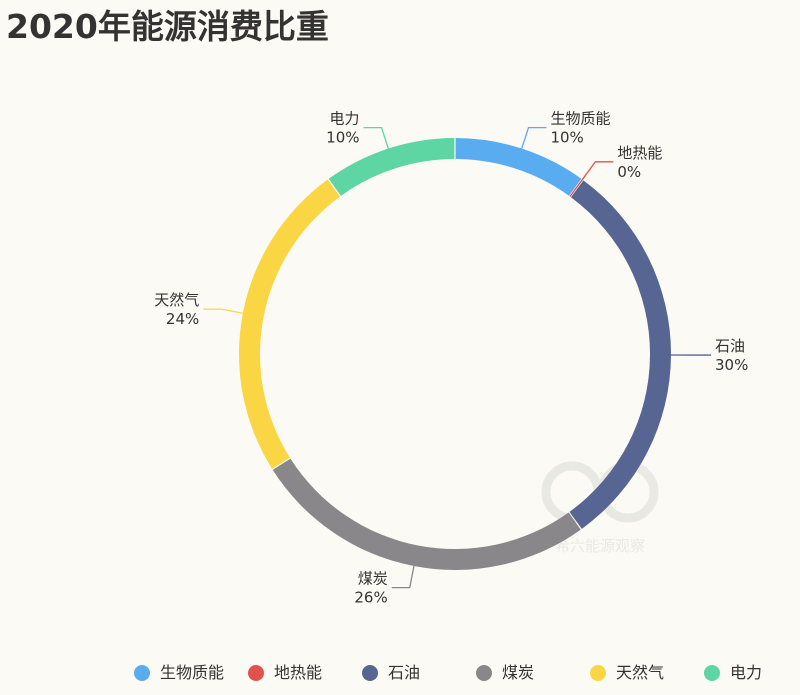 Image resolution: width=800 pixels, height=695 pixels. Describe the element at coordinates (167, 26) in the screenshot. I see `chart-title: 2020年能源消费比重` at that location.